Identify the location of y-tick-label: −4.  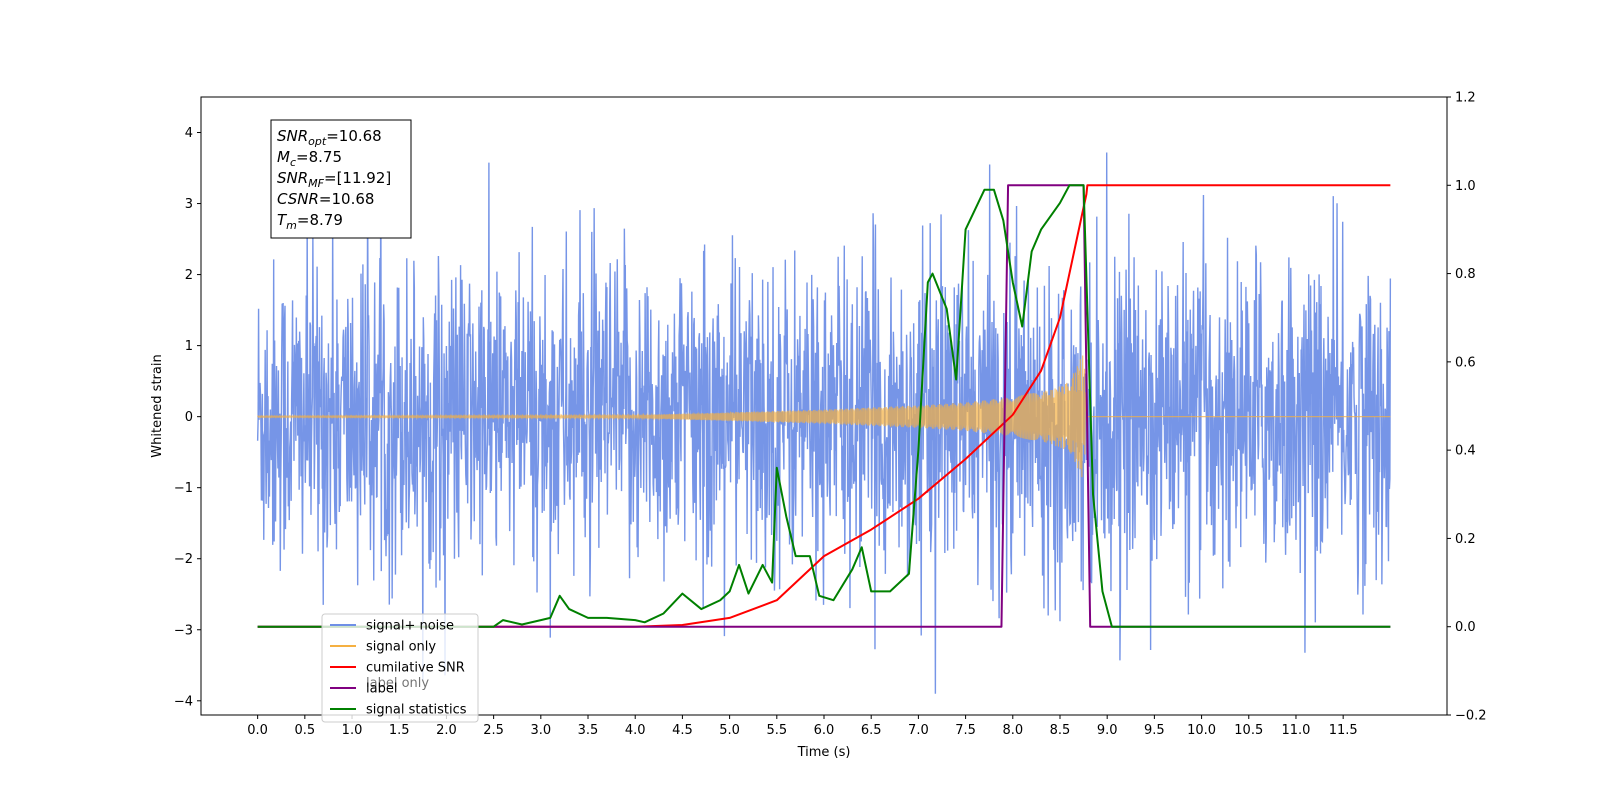
(183, 701).